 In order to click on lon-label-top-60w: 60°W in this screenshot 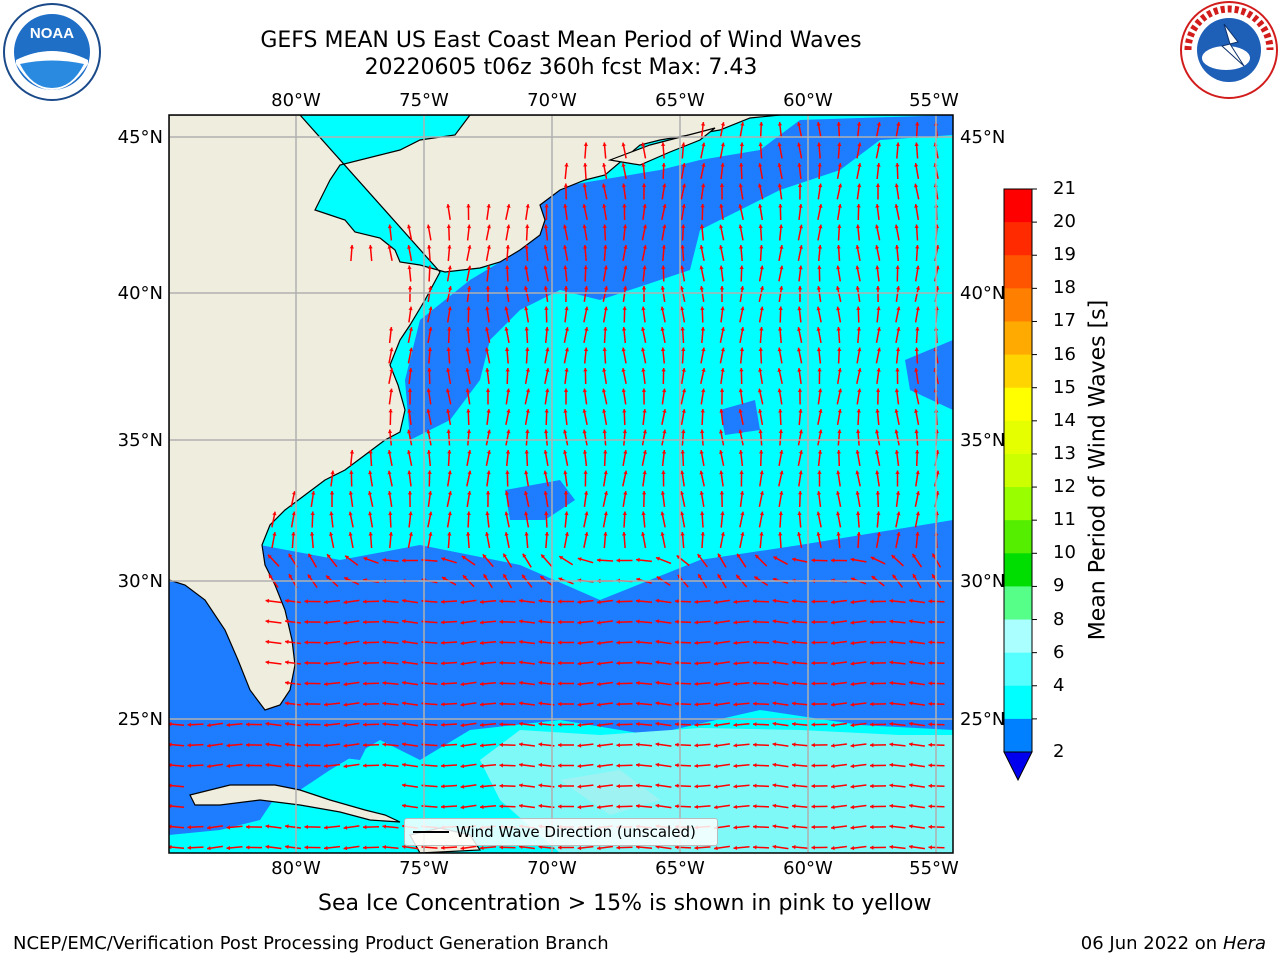, I will do `click(808, 100)`.